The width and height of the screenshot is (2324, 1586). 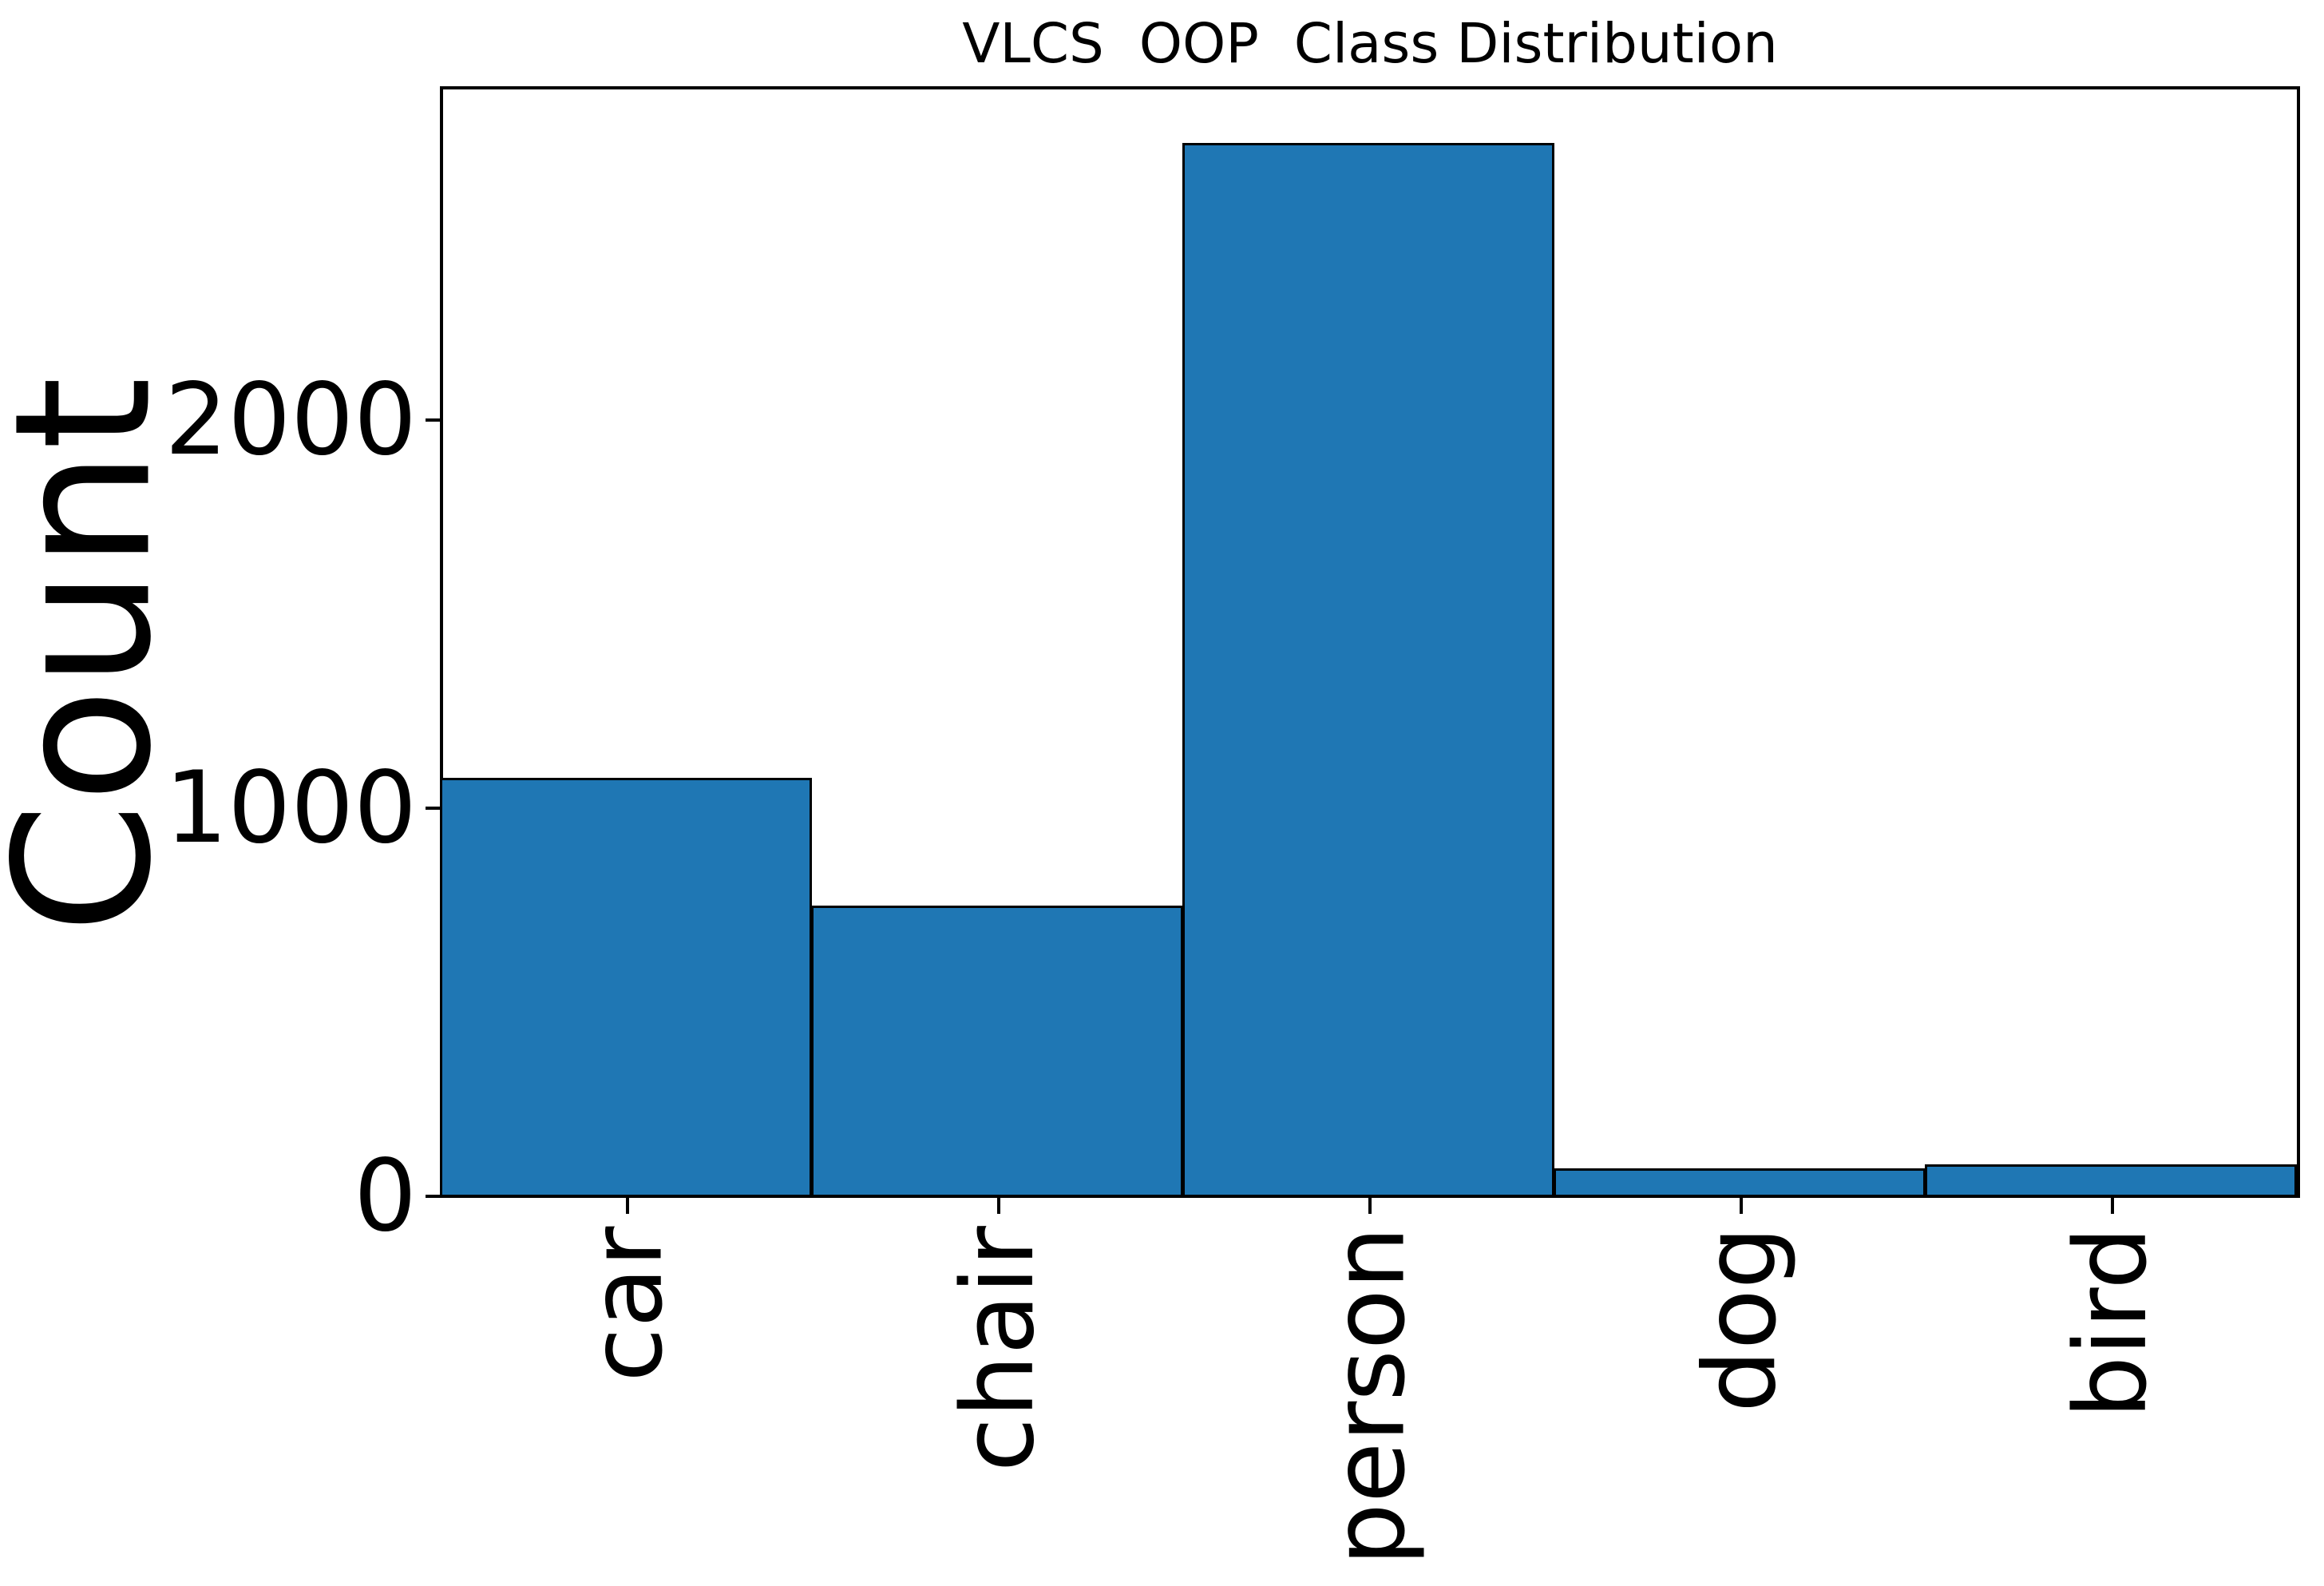 What do you see at coordinates (998, 1350) in the screenshot?
I see `x-tick-label-chair: chair` at bounding box center [998, 1350].